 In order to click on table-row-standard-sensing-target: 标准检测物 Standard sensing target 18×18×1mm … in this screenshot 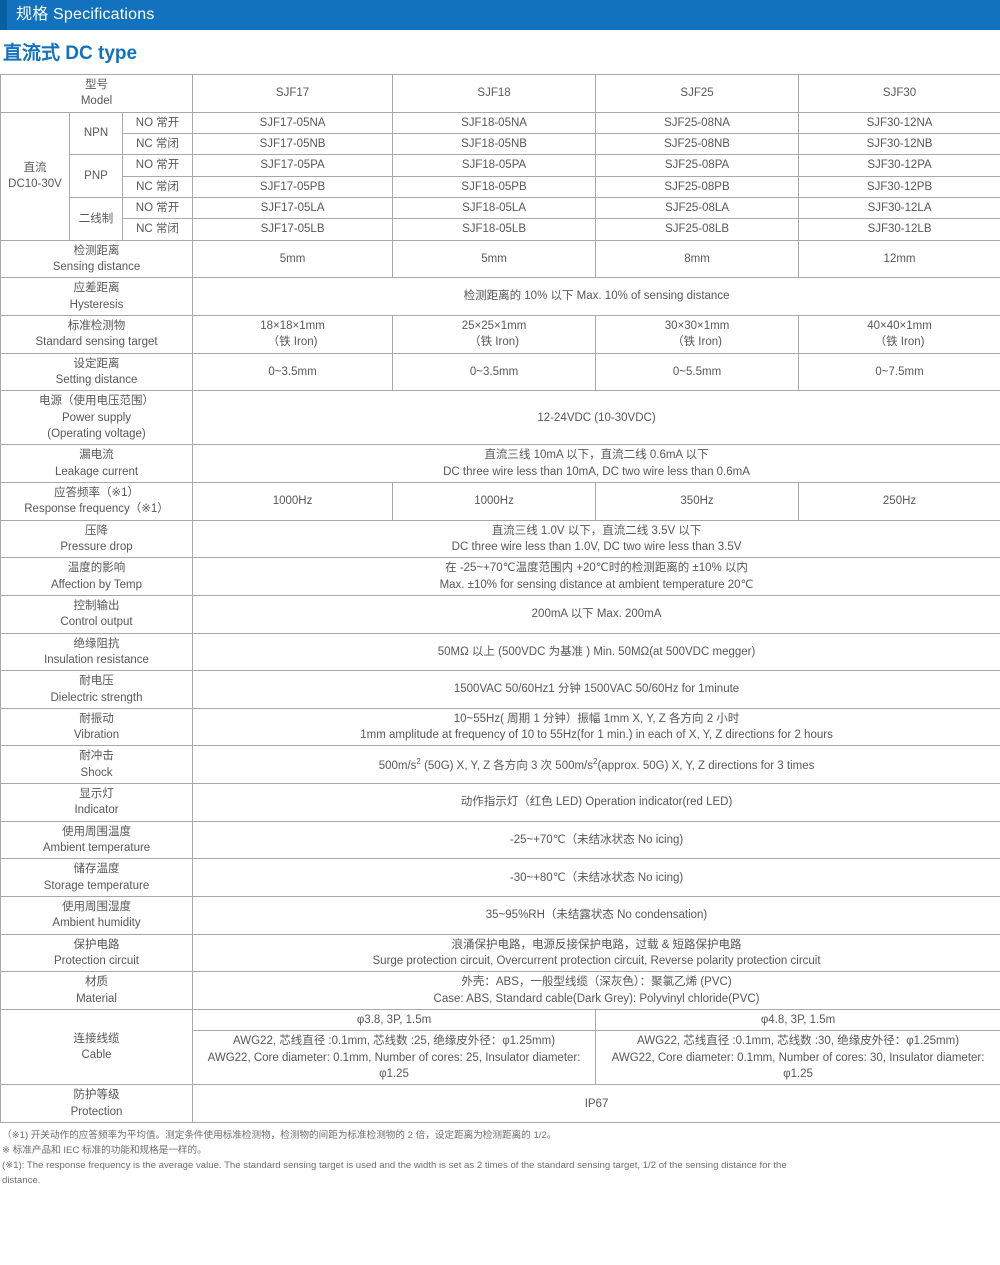, I will do `click(500, 334)`.